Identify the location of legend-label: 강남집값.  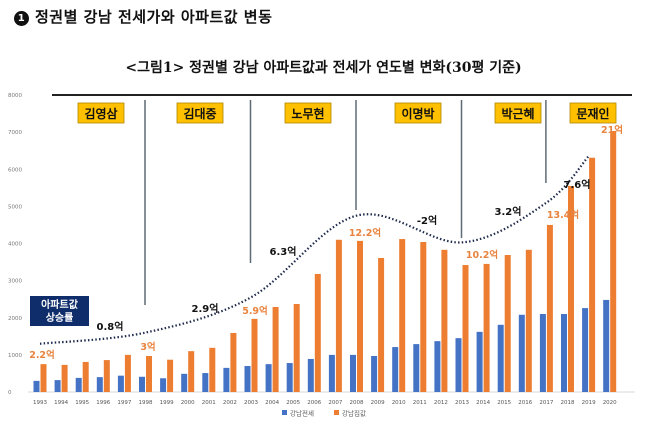
(354, 413).